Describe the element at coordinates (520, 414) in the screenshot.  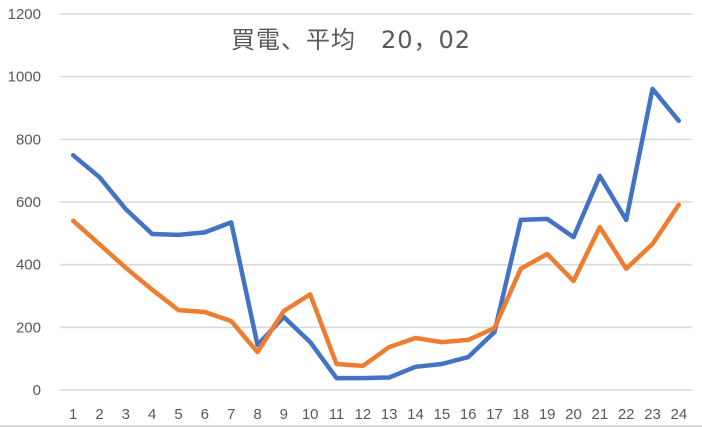
I see `x-tick-label: 18` at that location.